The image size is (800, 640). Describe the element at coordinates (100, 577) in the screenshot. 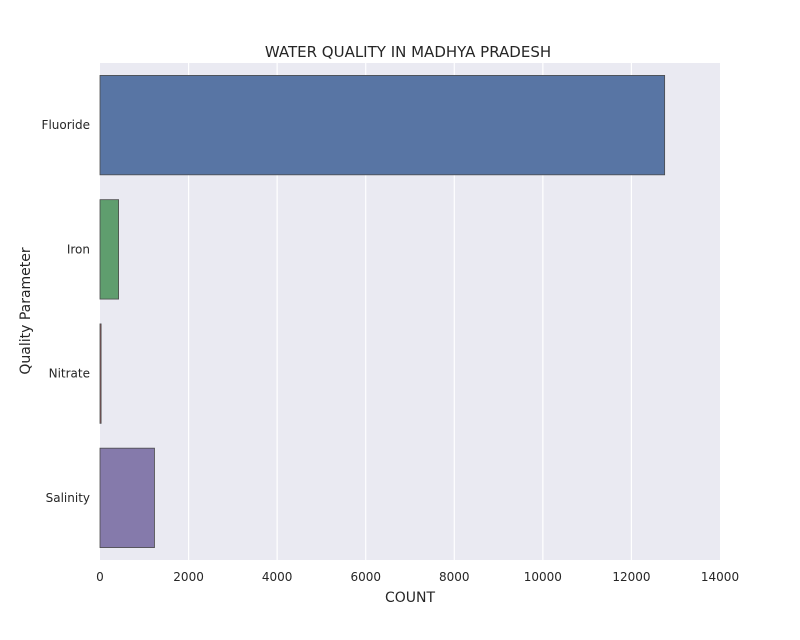

I see `x-tick-label: 0` at that location.